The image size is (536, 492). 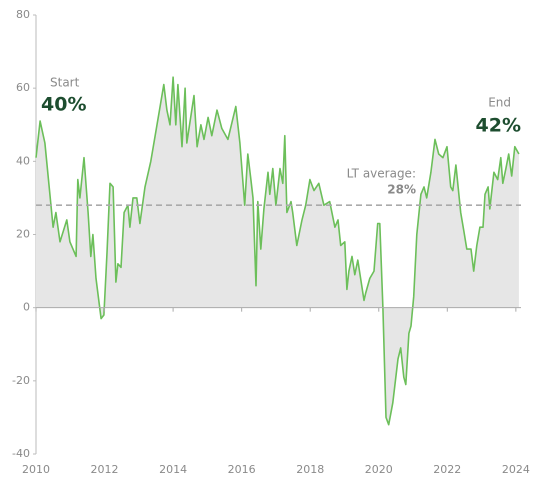 I want to click on y-tick-label: 40, so click(x=23, y=160).